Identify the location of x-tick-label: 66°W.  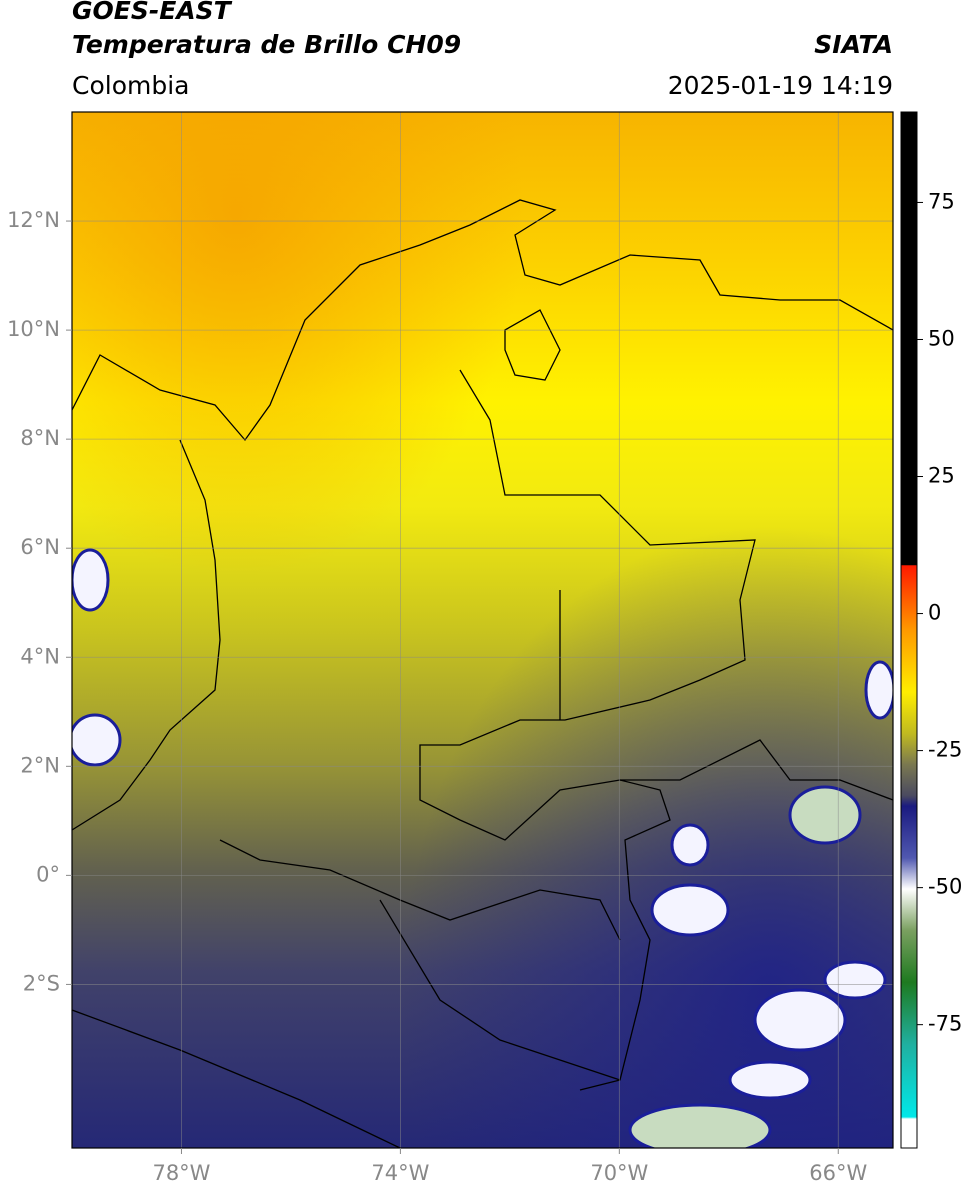
(838, 1173).